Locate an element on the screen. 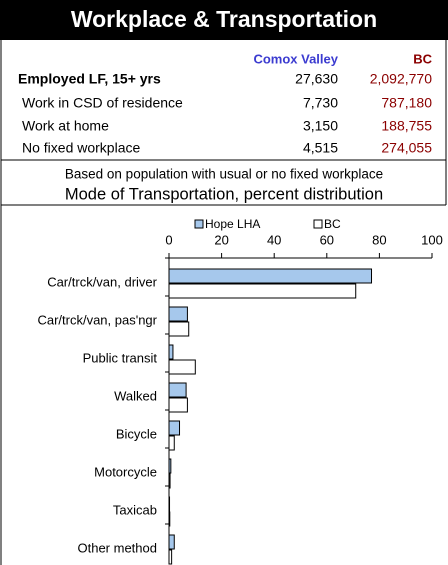  cell: 2,092,770 is located at coordinates (401, 79).